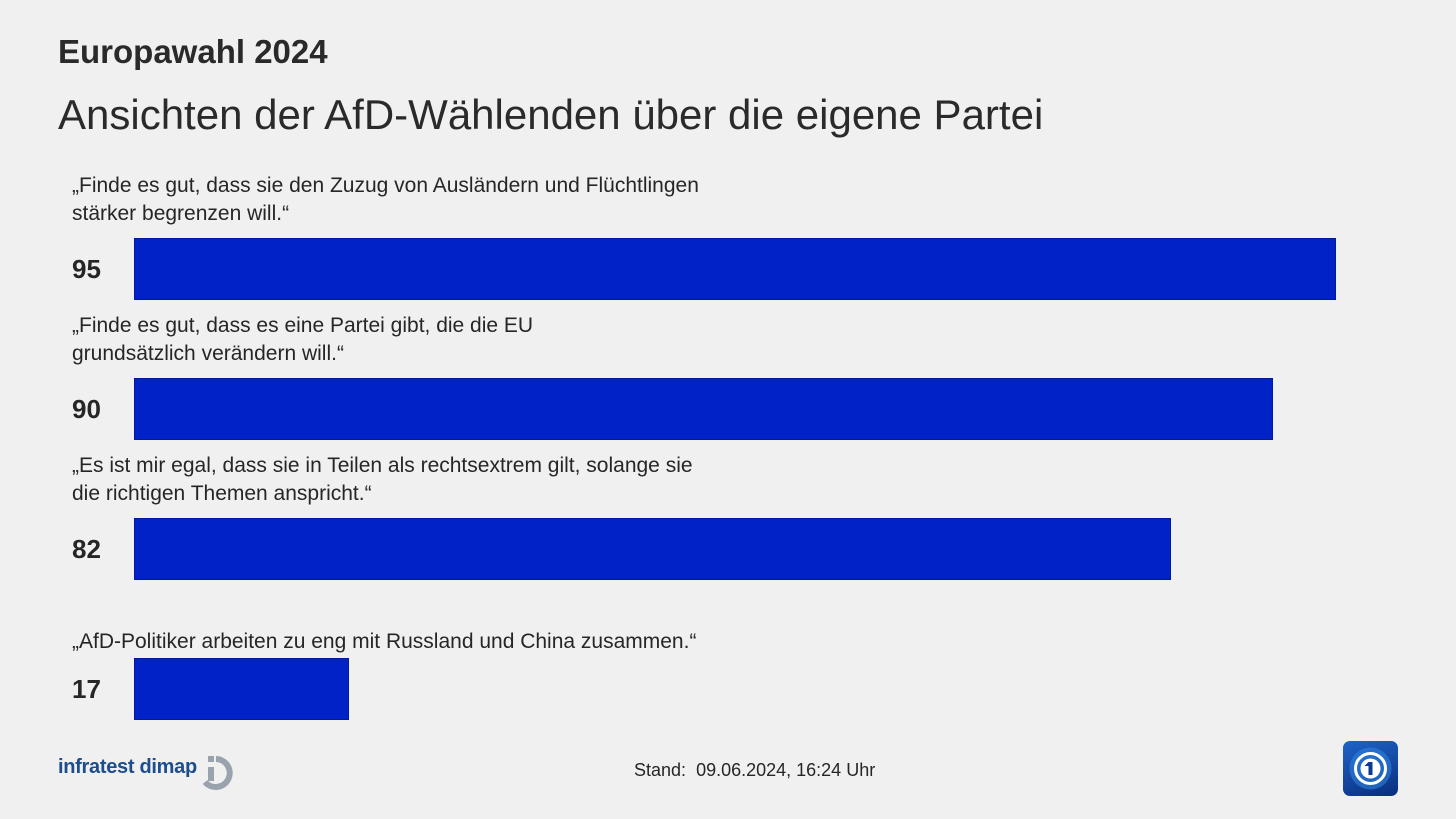 This screenshot has height=819, width=1456. Describe the element at coordinates (1370, 768) in the screenshot. I see `tagesschau-logo-icon` at that location.